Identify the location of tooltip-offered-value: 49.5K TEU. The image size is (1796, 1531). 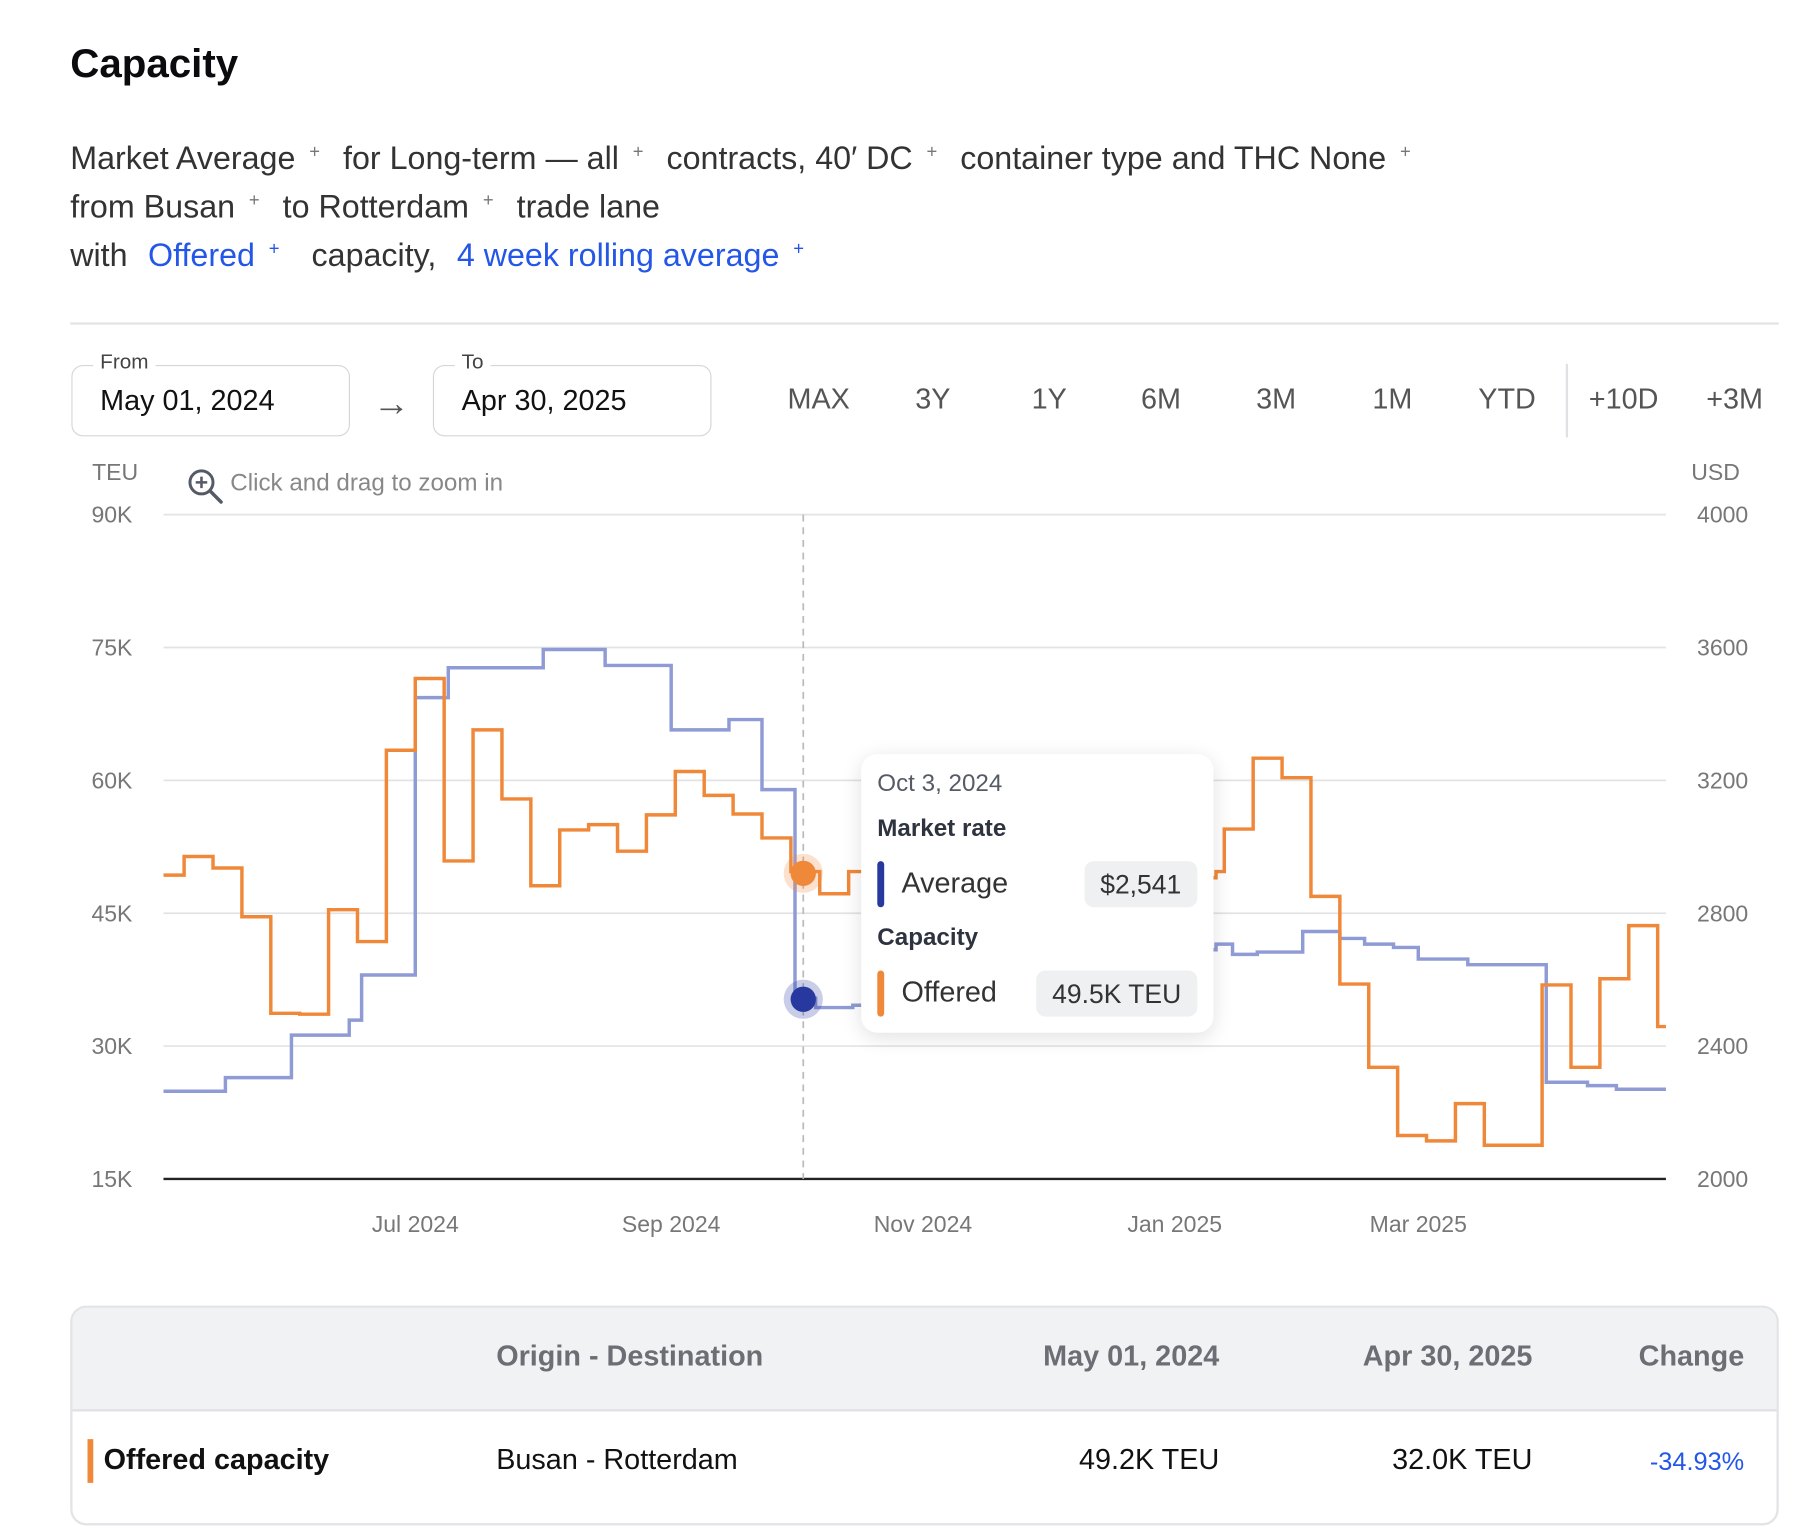
(1117, 993).